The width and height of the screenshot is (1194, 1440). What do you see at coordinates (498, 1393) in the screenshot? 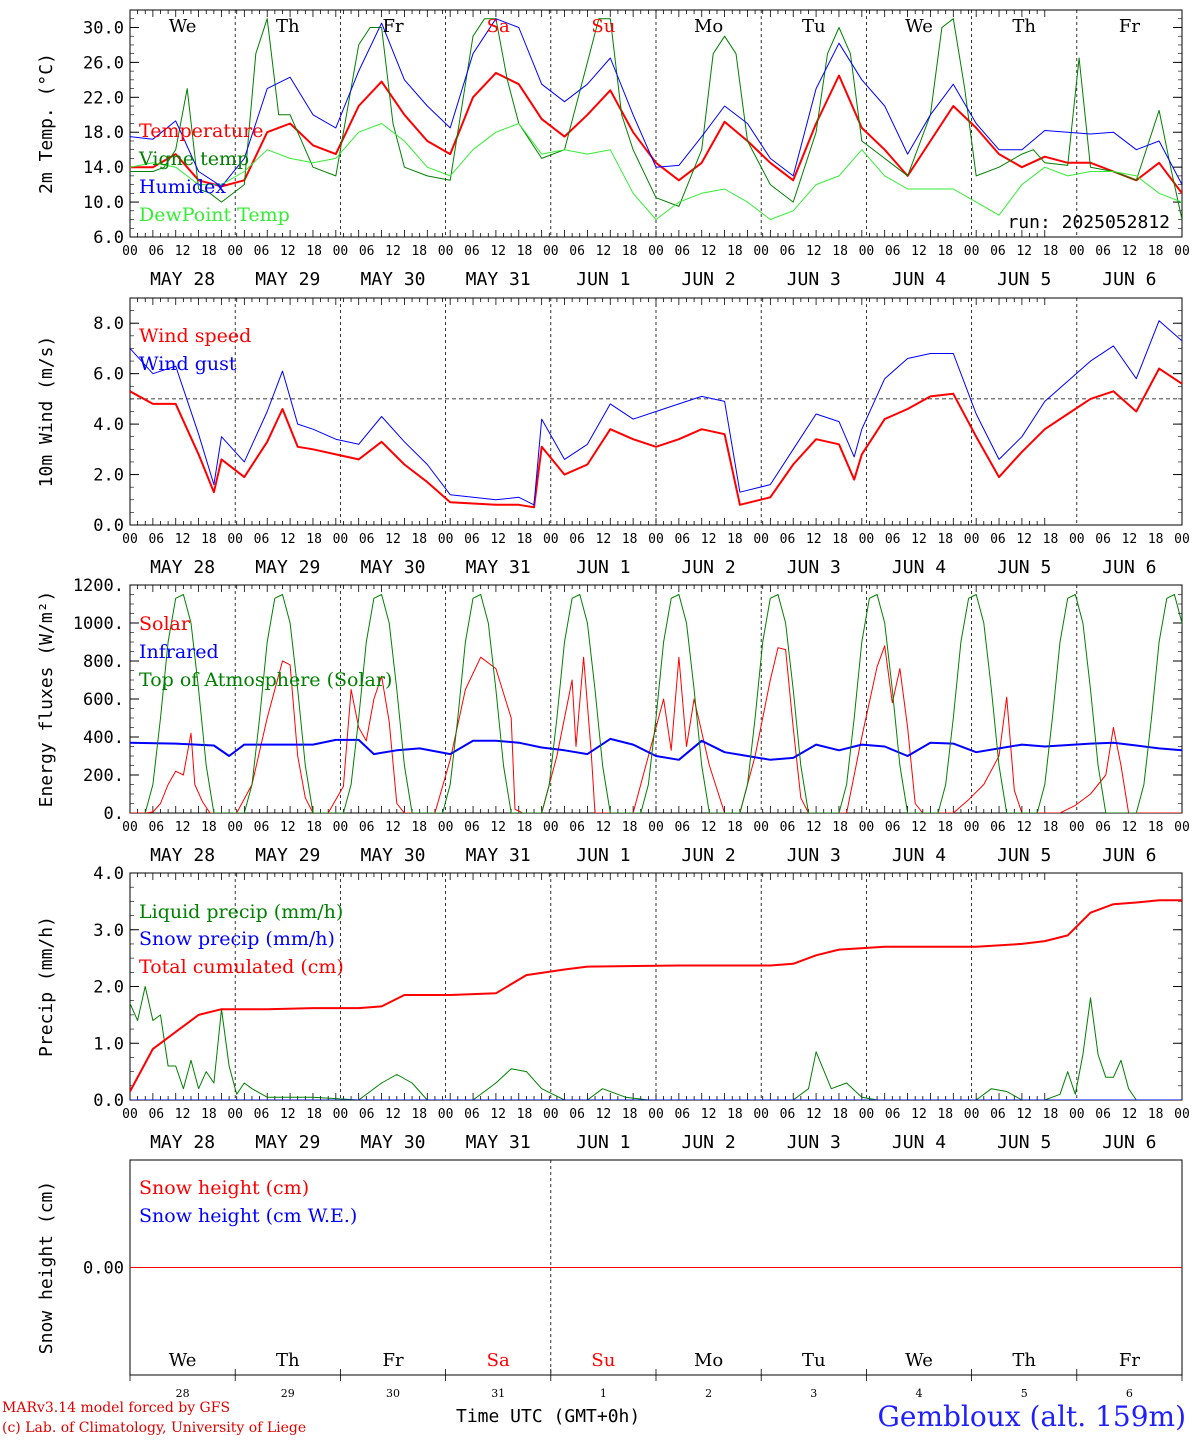
I see `day-number-label: 31` at bounding box center [498, 1393].